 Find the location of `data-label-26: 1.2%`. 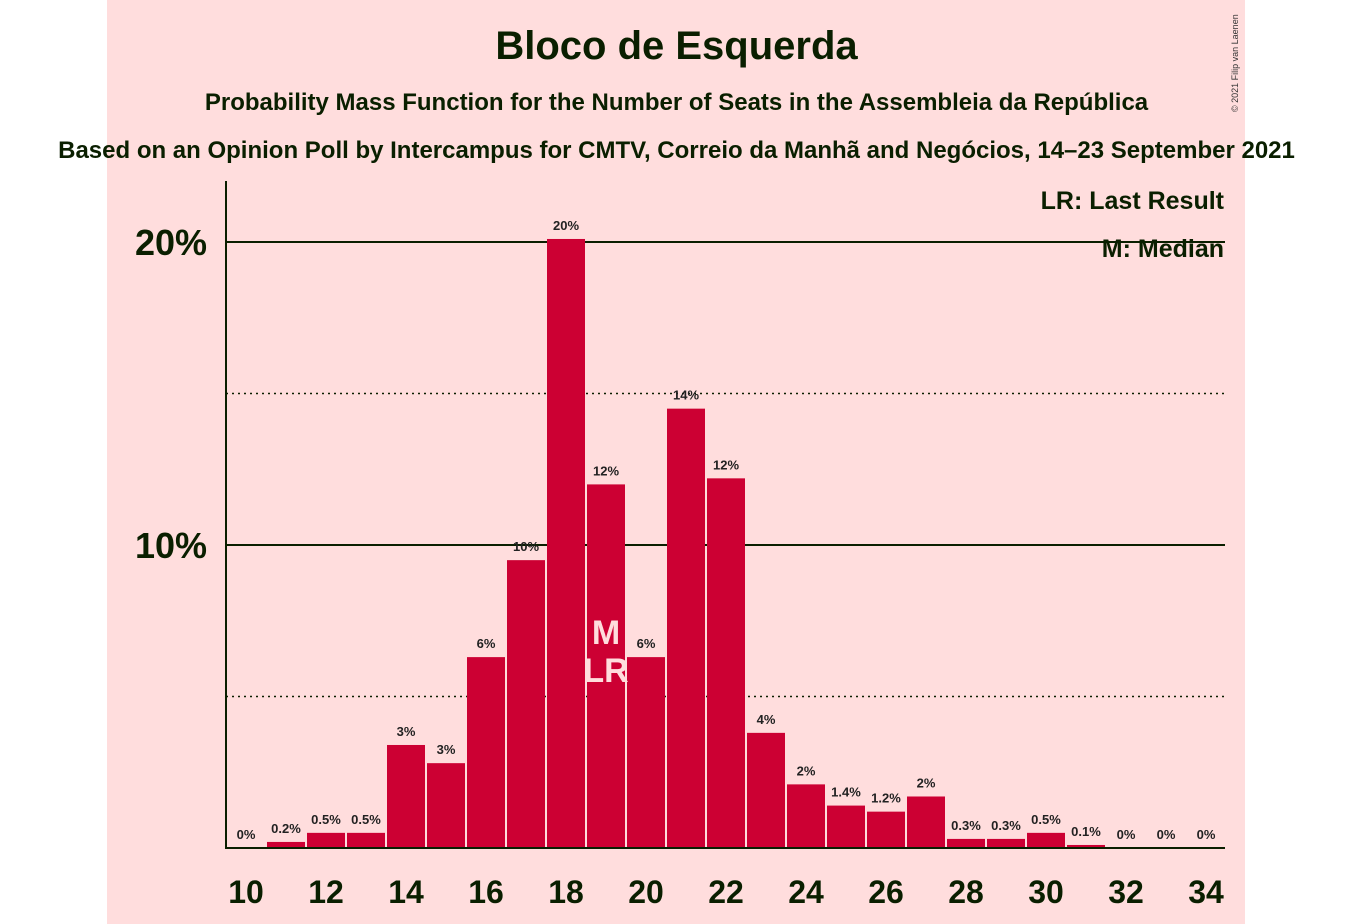

data-label-26: 1.2% is located at coordinates (886, 798).